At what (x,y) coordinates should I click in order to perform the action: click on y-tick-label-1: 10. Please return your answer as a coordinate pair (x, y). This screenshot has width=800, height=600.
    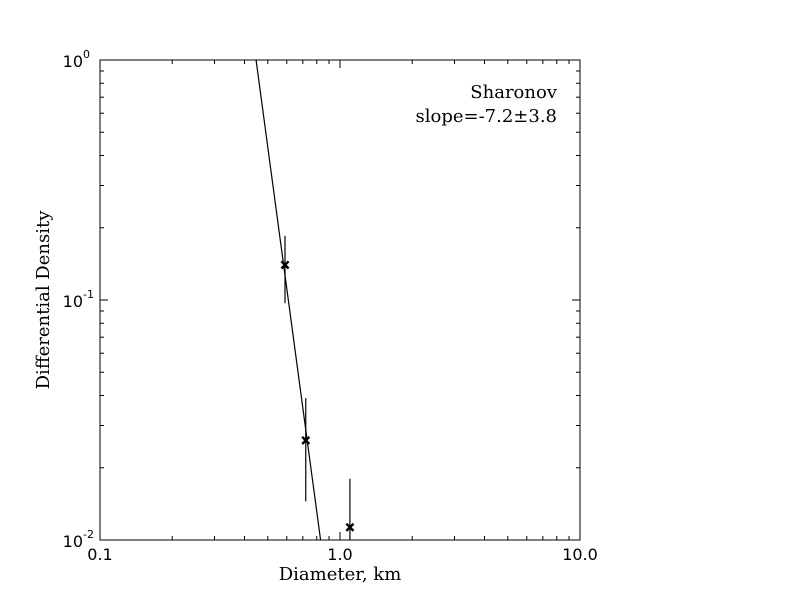
    Looking at the image, I should click on (73, 301).